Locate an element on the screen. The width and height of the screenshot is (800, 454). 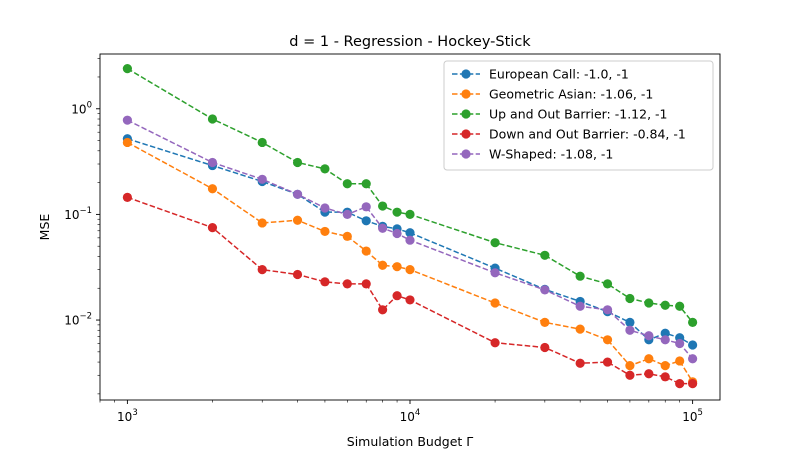
legend-box is located at coordinates (578, 115).